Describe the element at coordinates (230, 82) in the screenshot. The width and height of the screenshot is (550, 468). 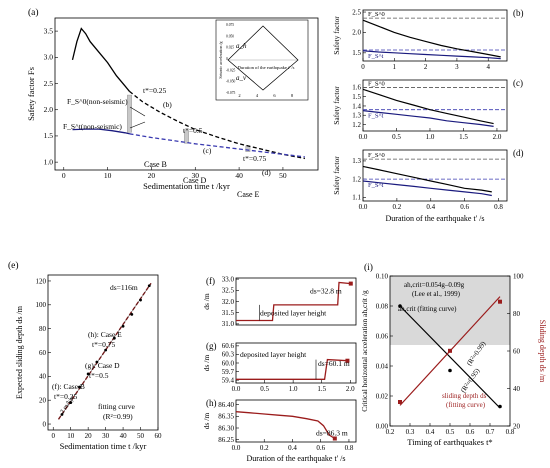
I see `inset-ytick: -0.050` at that location.